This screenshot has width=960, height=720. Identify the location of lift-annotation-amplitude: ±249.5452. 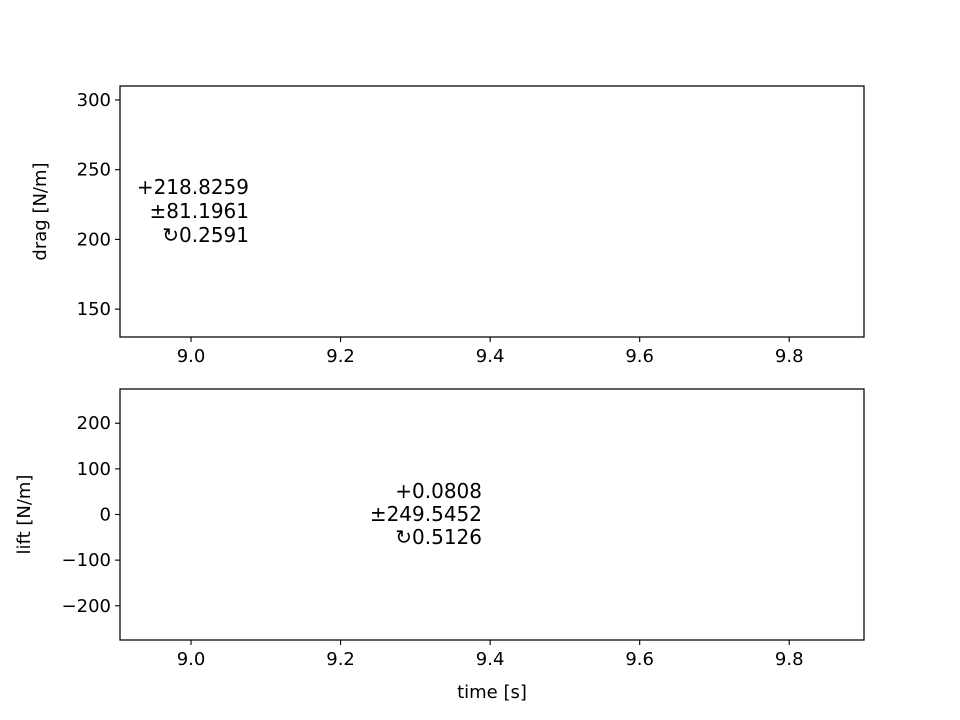
(426, 514).